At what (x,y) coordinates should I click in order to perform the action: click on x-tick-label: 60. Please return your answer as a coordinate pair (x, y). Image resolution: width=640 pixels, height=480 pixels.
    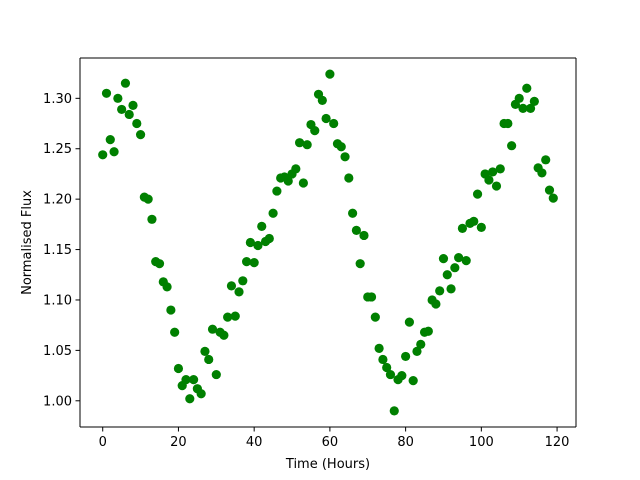
    Looking at the image, I should click on (330, 442).